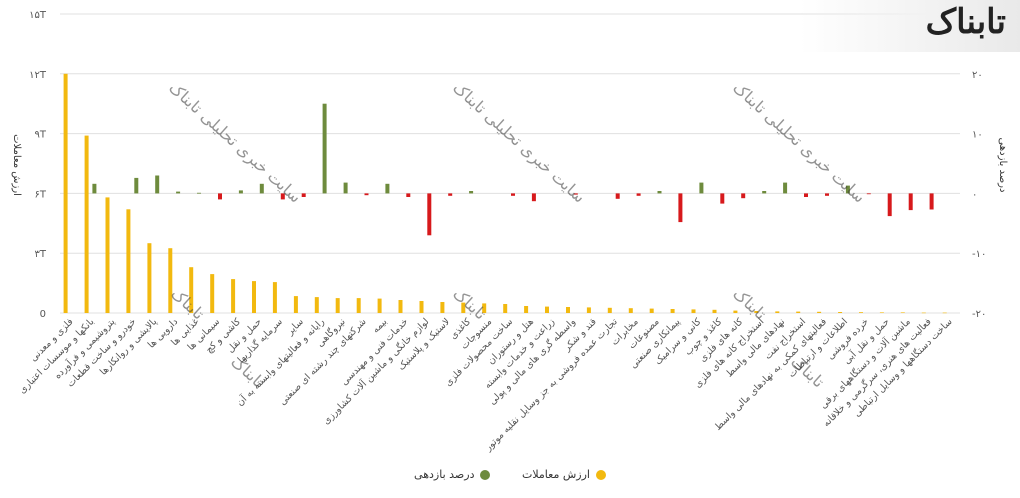  What do you see at coordinates (38, 15) in the screenshot?
I see `left-tick-label: ۱۵T` at bounding box center [38, 15].